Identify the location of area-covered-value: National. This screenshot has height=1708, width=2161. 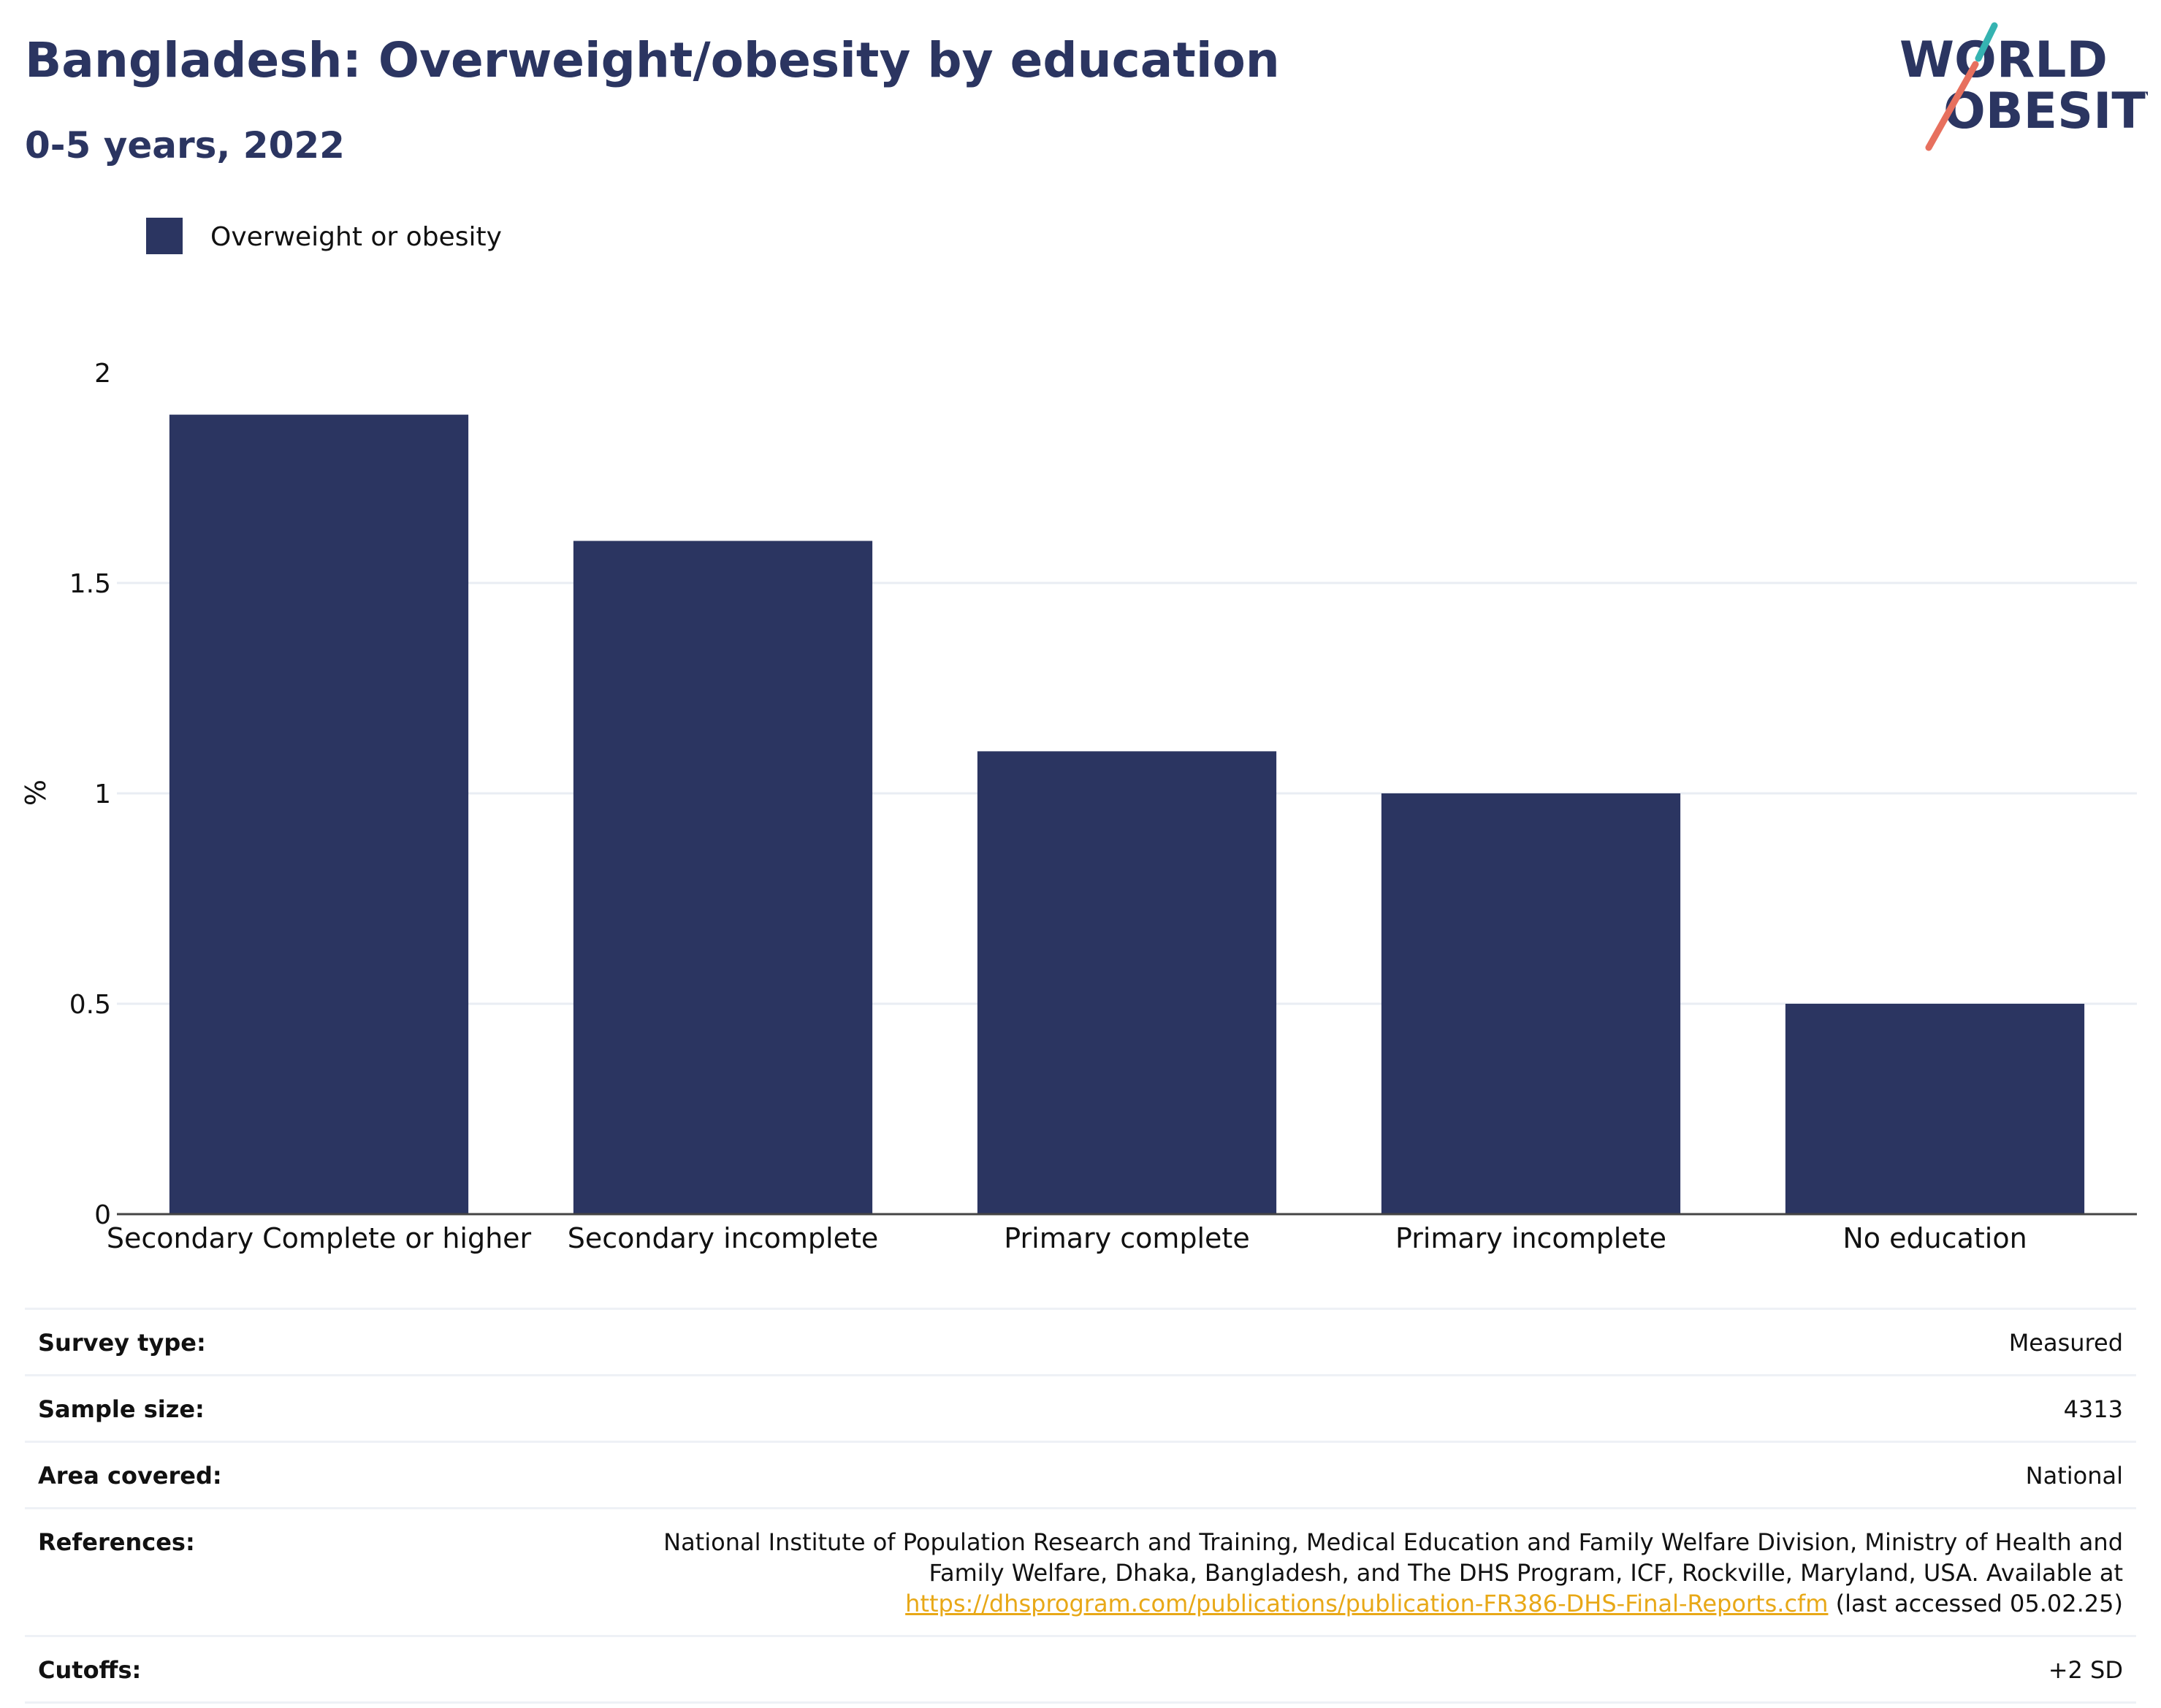
(2074, 1476).